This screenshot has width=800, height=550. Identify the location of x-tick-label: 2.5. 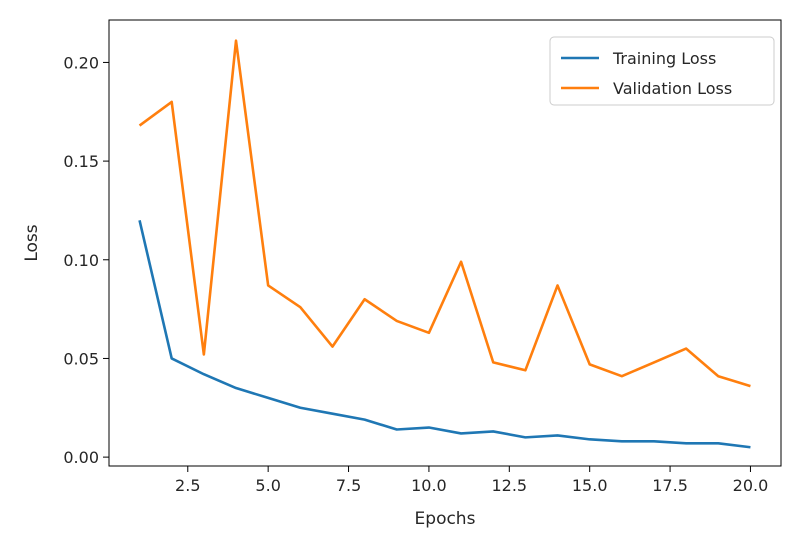
(187, 485).